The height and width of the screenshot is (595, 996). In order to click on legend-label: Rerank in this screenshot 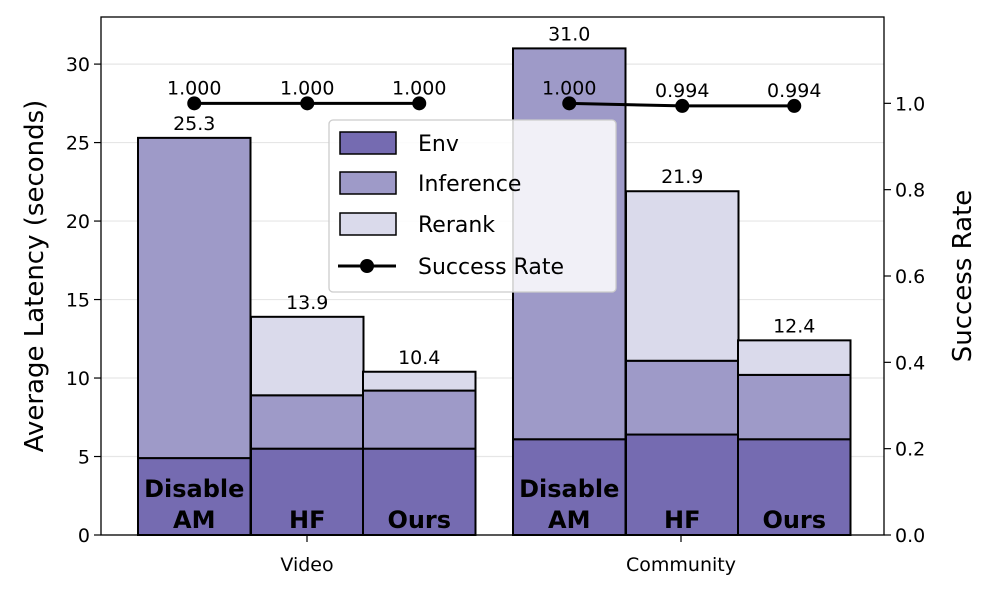, I will do `click(456, 225)`.